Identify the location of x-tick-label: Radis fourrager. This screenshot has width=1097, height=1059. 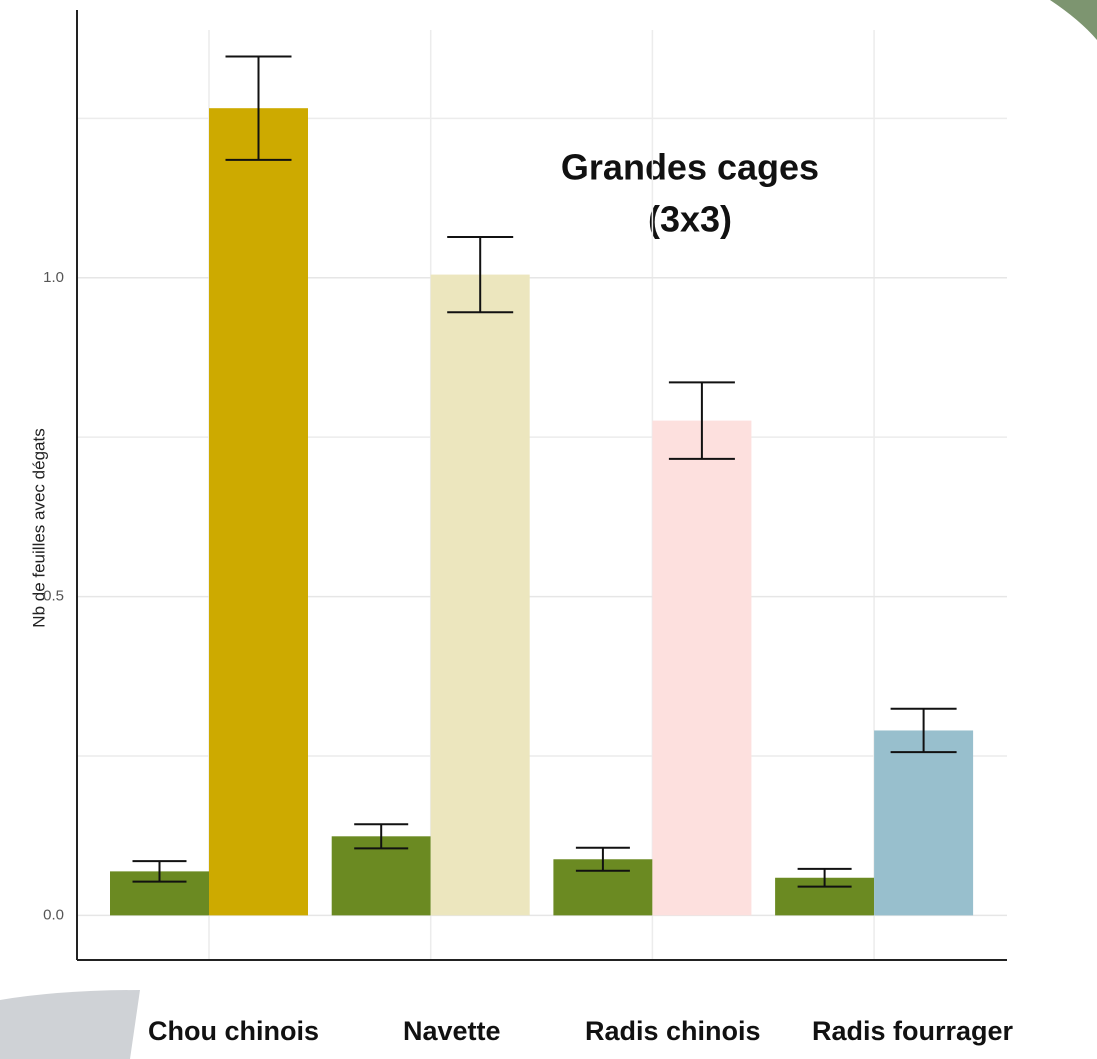
(913, 1031).